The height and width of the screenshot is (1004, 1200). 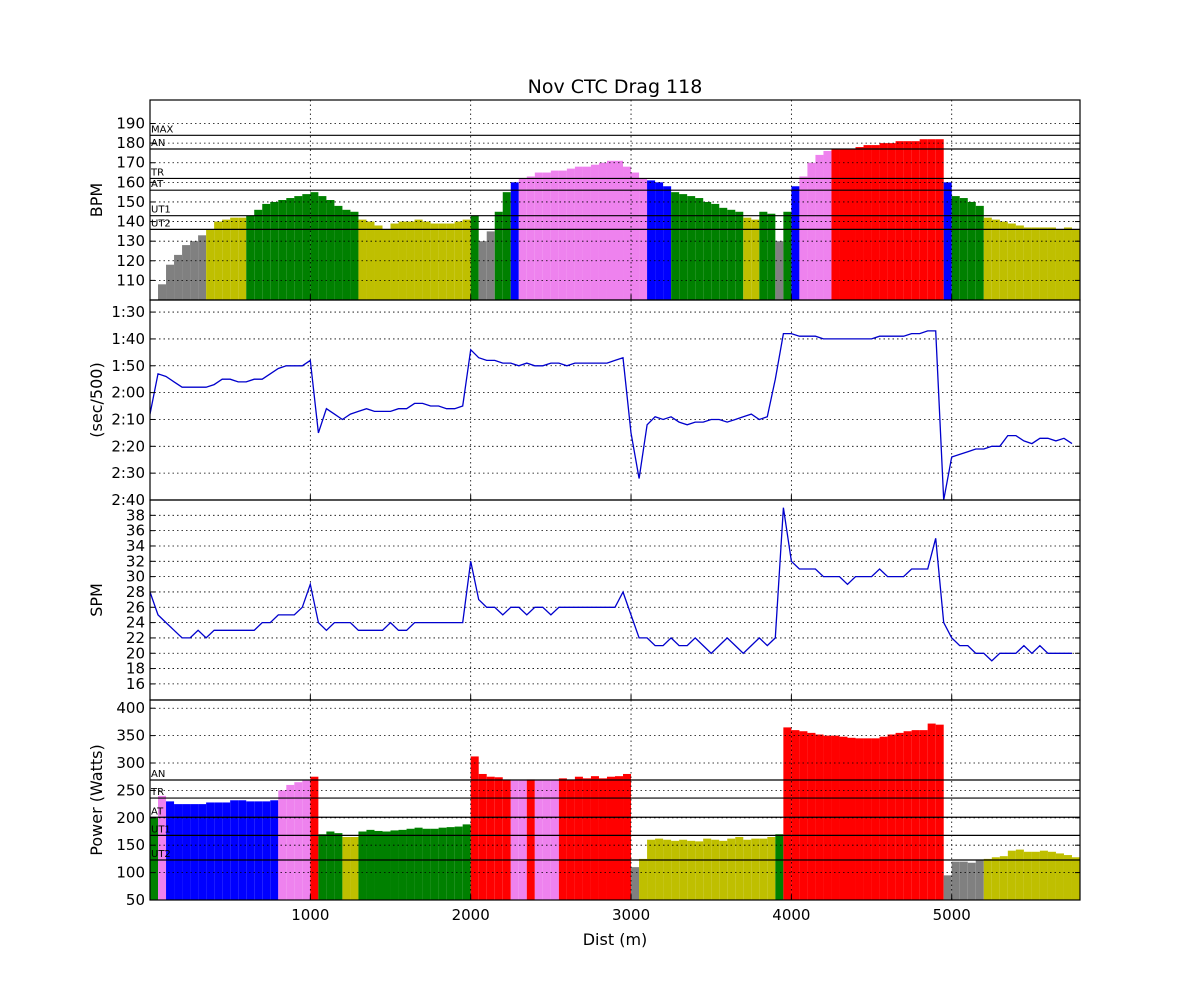 I want to click on zone-label: AT, so click(x=157, y=184).